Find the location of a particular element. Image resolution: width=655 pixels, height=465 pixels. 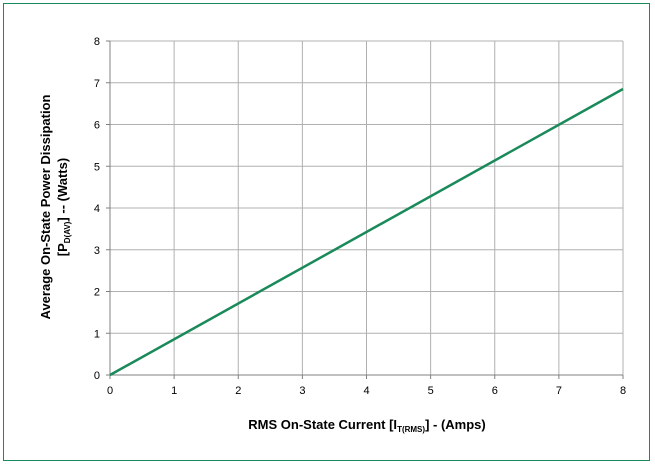

x-tick-label: 6 is located at coordinates (495, 391).